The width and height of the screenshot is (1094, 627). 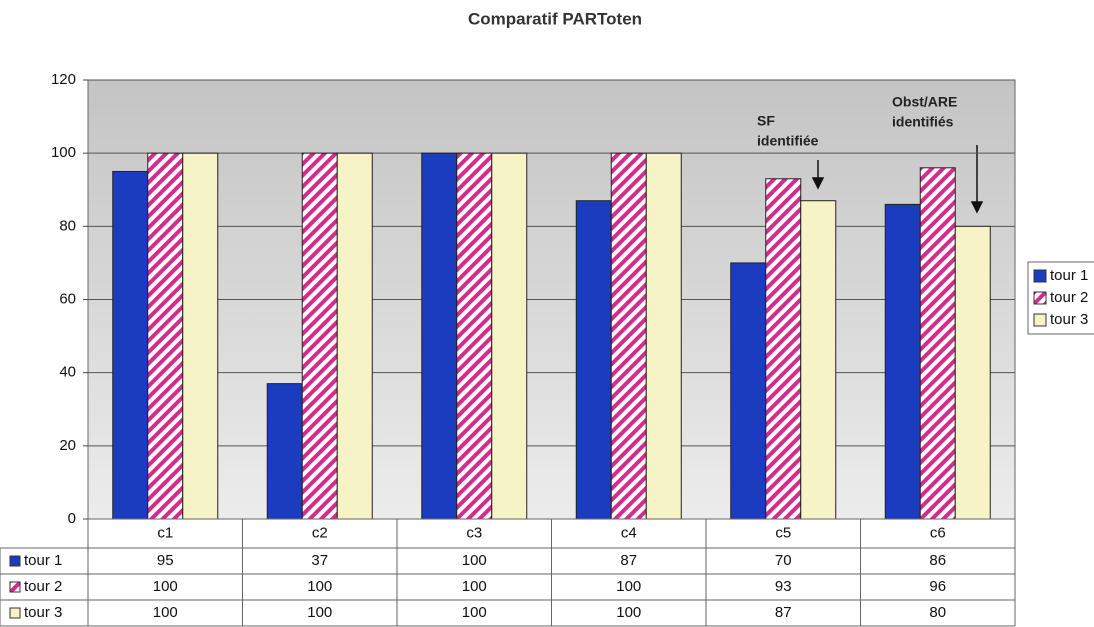 What do you see at coordinates (766, 121) in the screenshot?
I see `annotation: SF` at bounding box center [766, 121].